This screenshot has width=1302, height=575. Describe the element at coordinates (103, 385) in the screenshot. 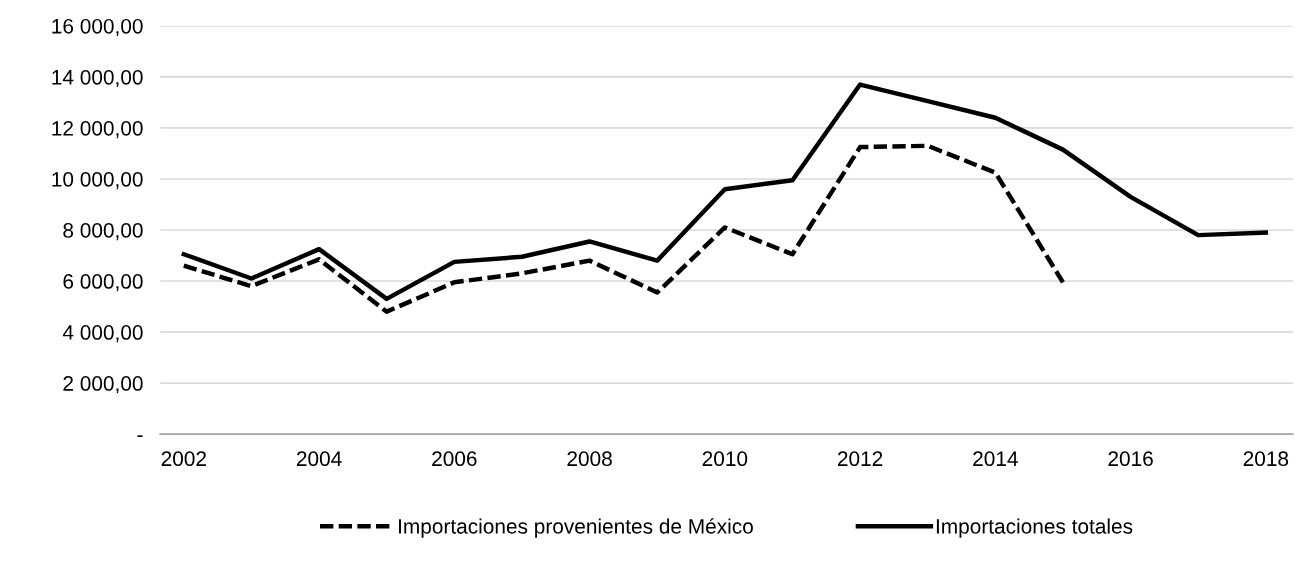

I see `y-tick-label: 2 000,00` at that location.